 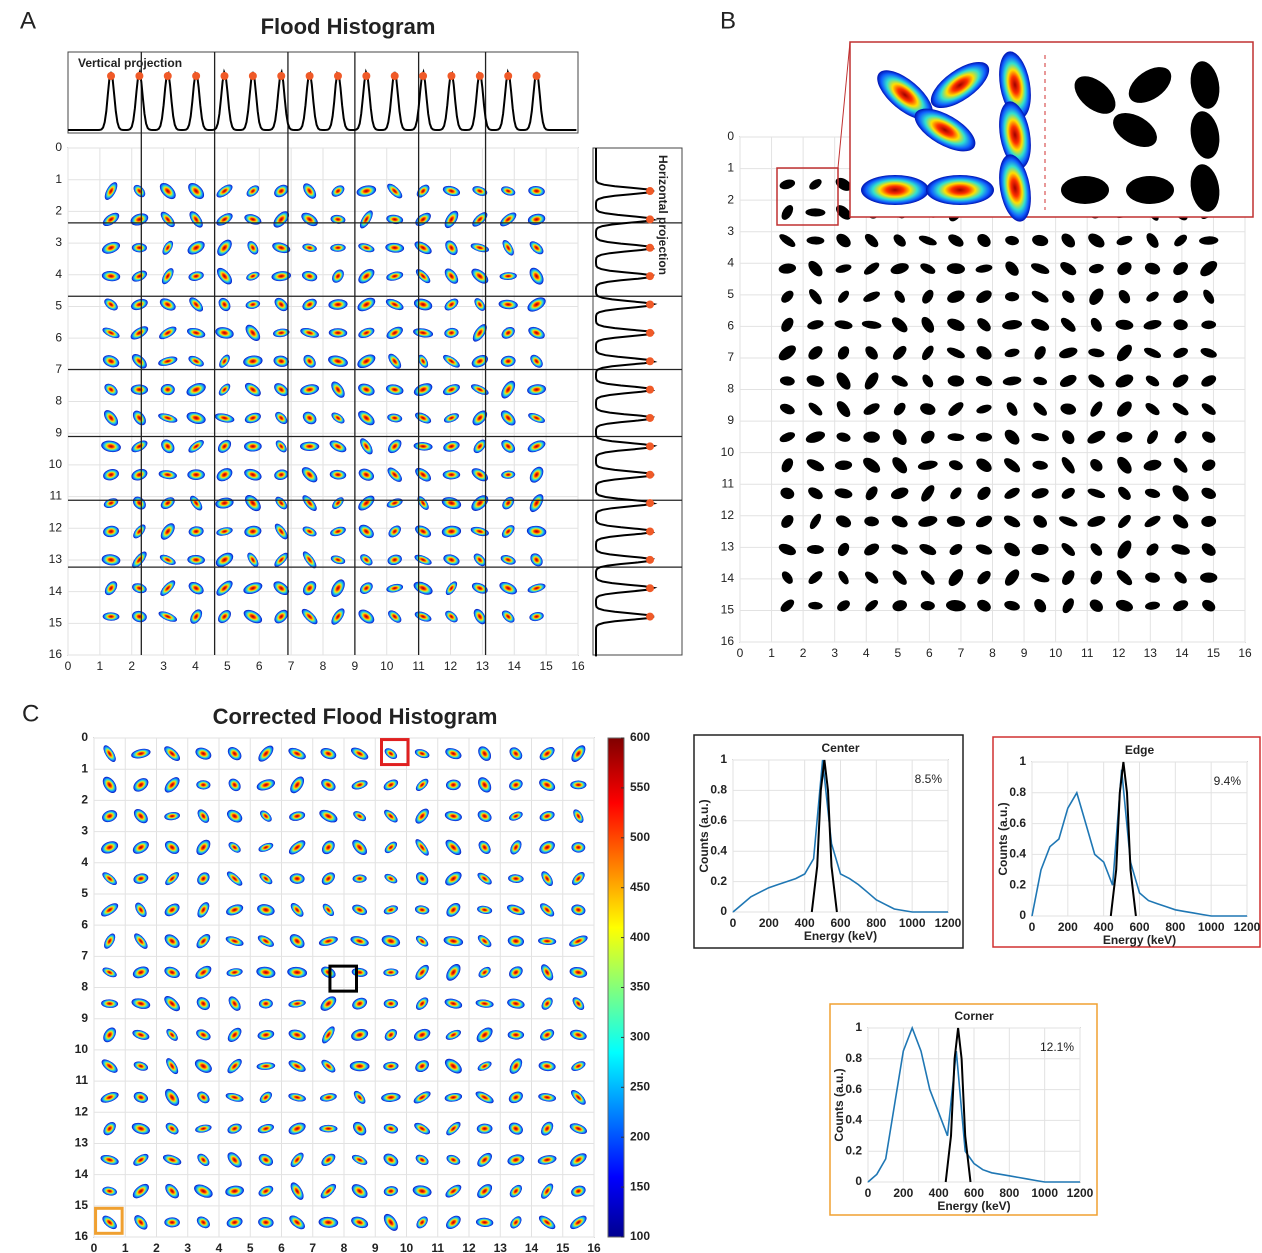 I want to click on x-tick-label: 8, so click(x=992, y=653).